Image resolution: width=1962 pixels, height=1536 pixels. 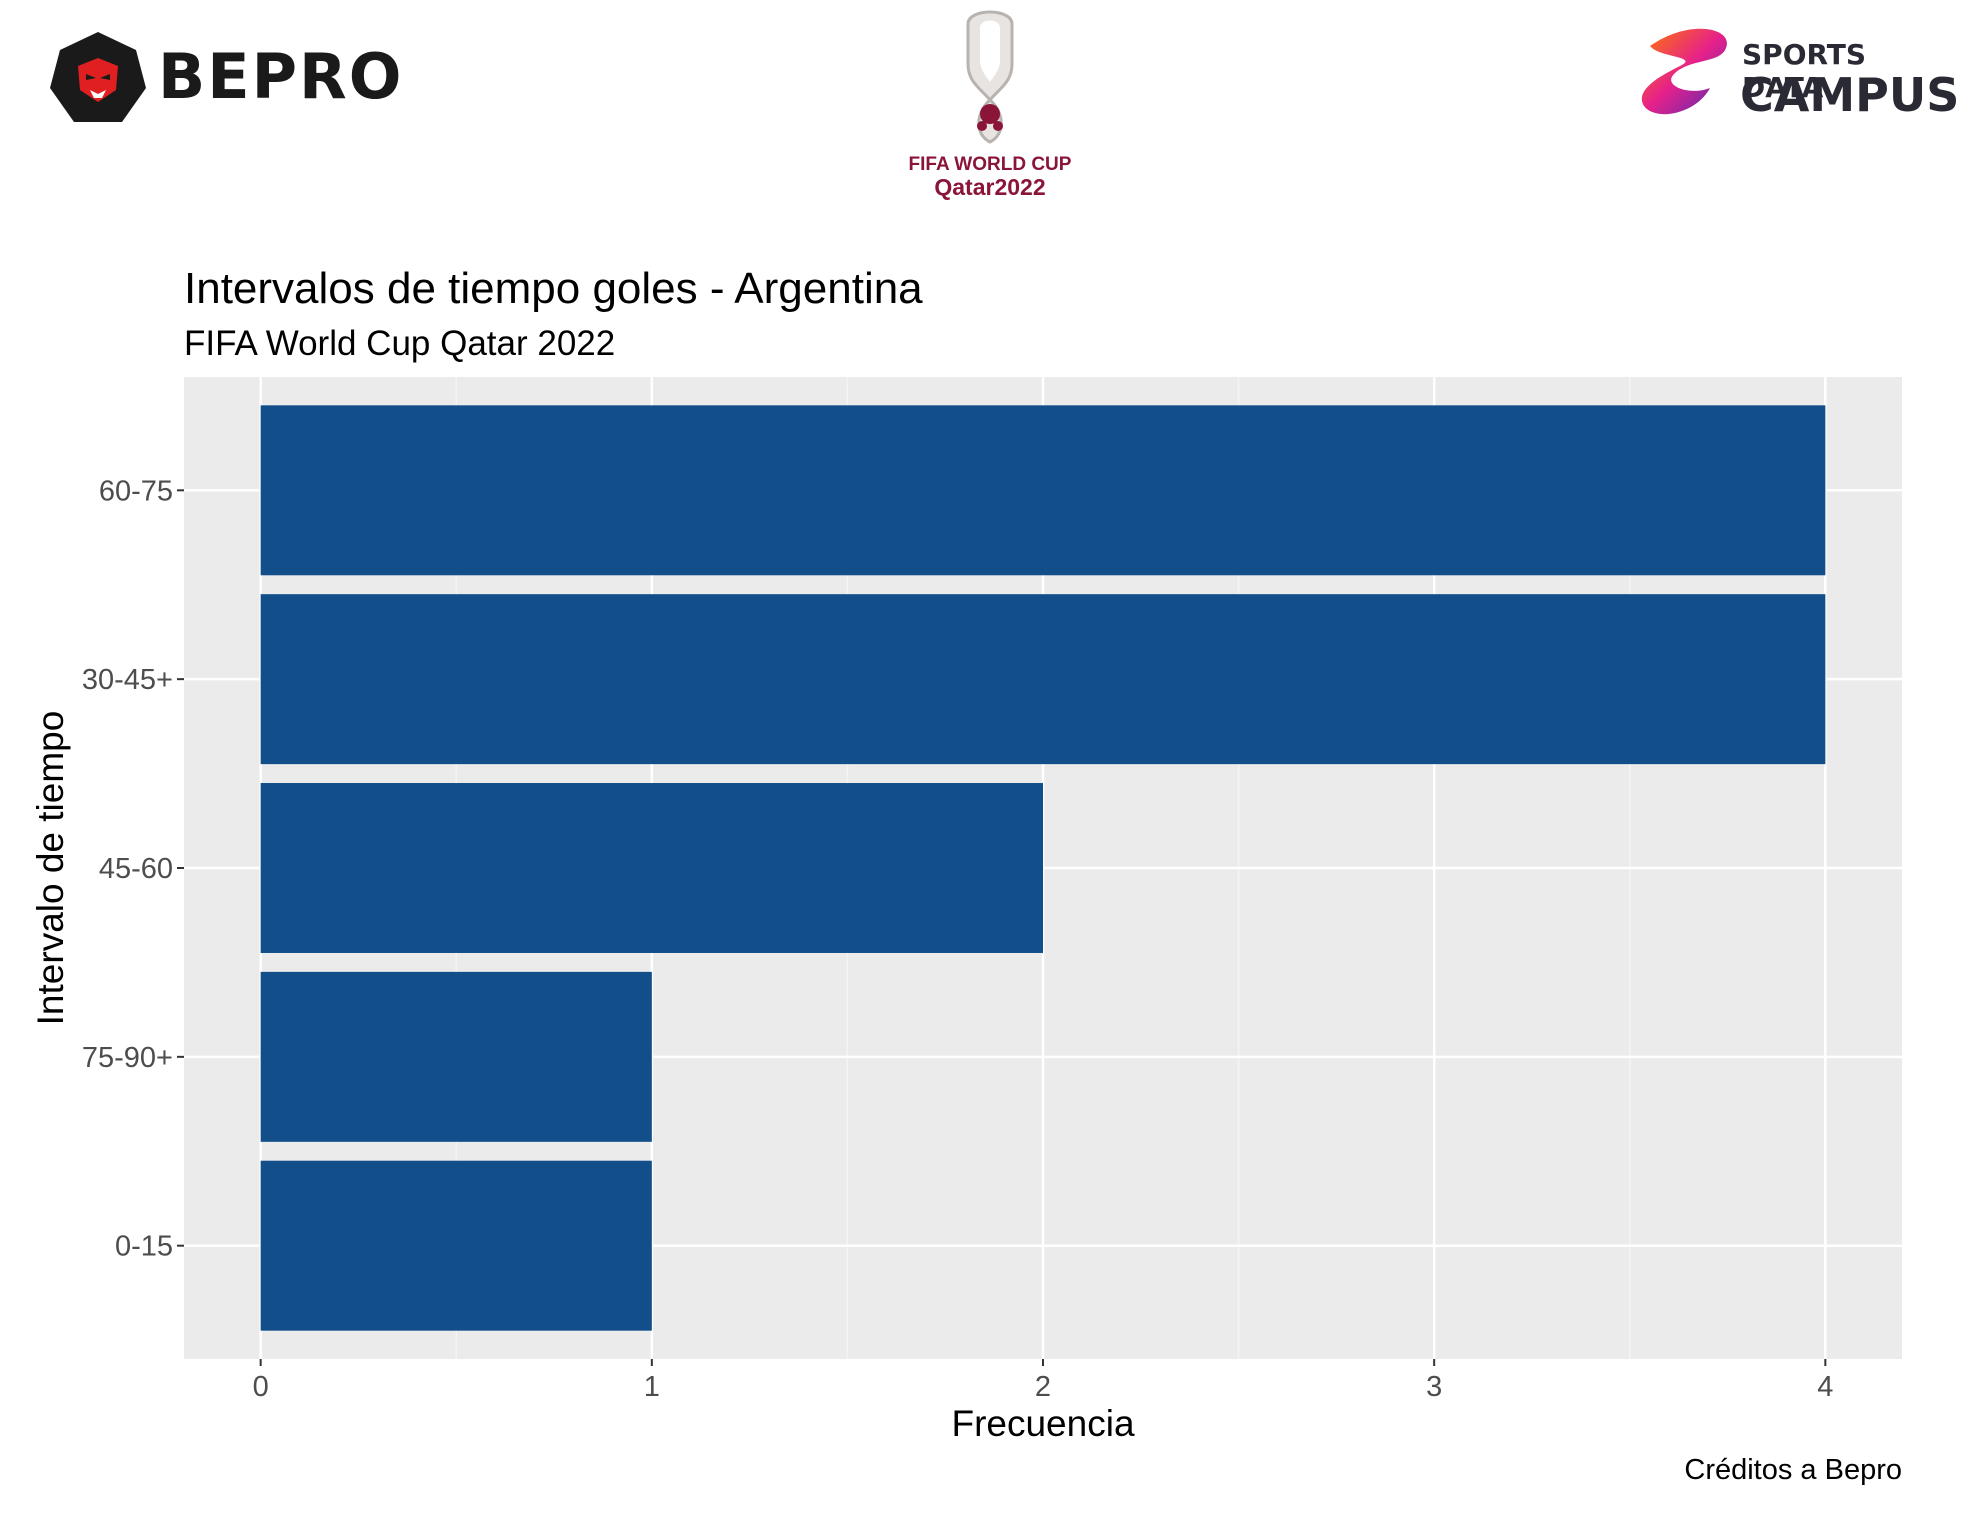 I want to click on y-tick-label: 0-15, so click(x=144, y=1247).